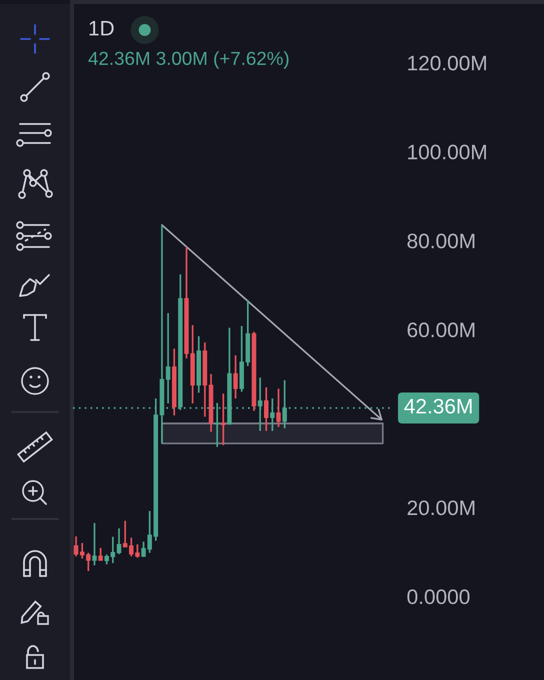 This screenshot has height=680, width=544. Describe the element at coordinates (440, 241) in the screenshot. I see `y-tick-label: 80.00M` at that location.